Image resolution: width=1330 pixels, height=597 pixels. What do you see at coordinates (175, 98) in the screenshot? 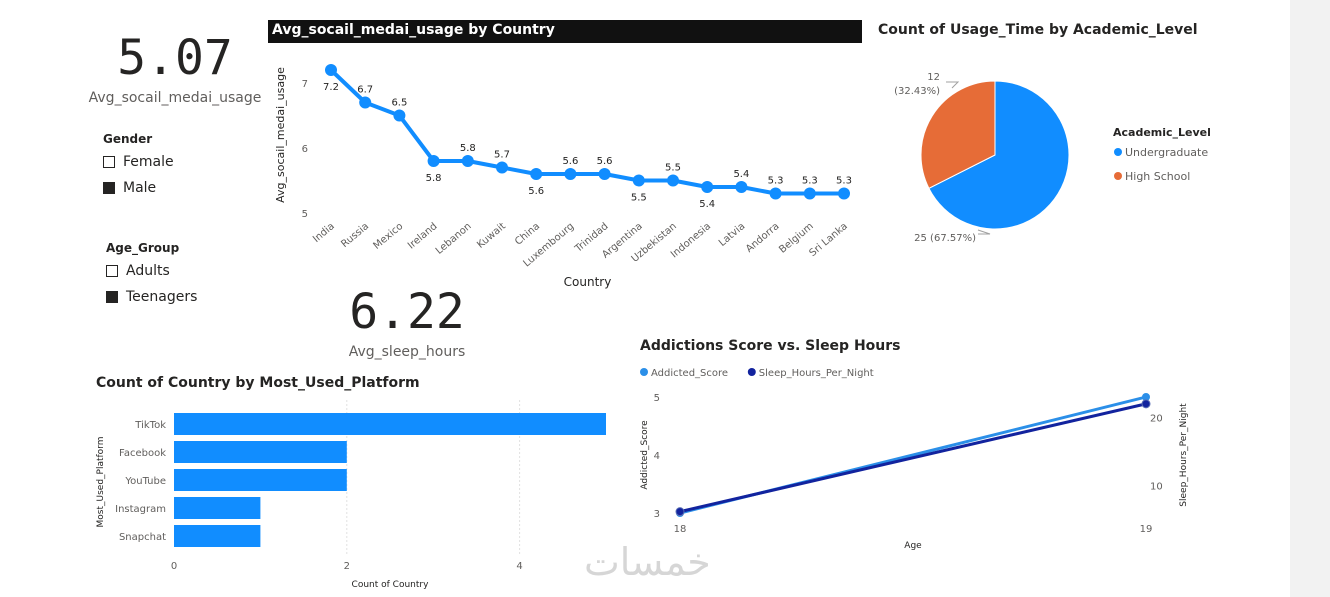
I see `kpi-social-usage-label: Avg_socail_medai_usage` at bounding box center [175, 98].